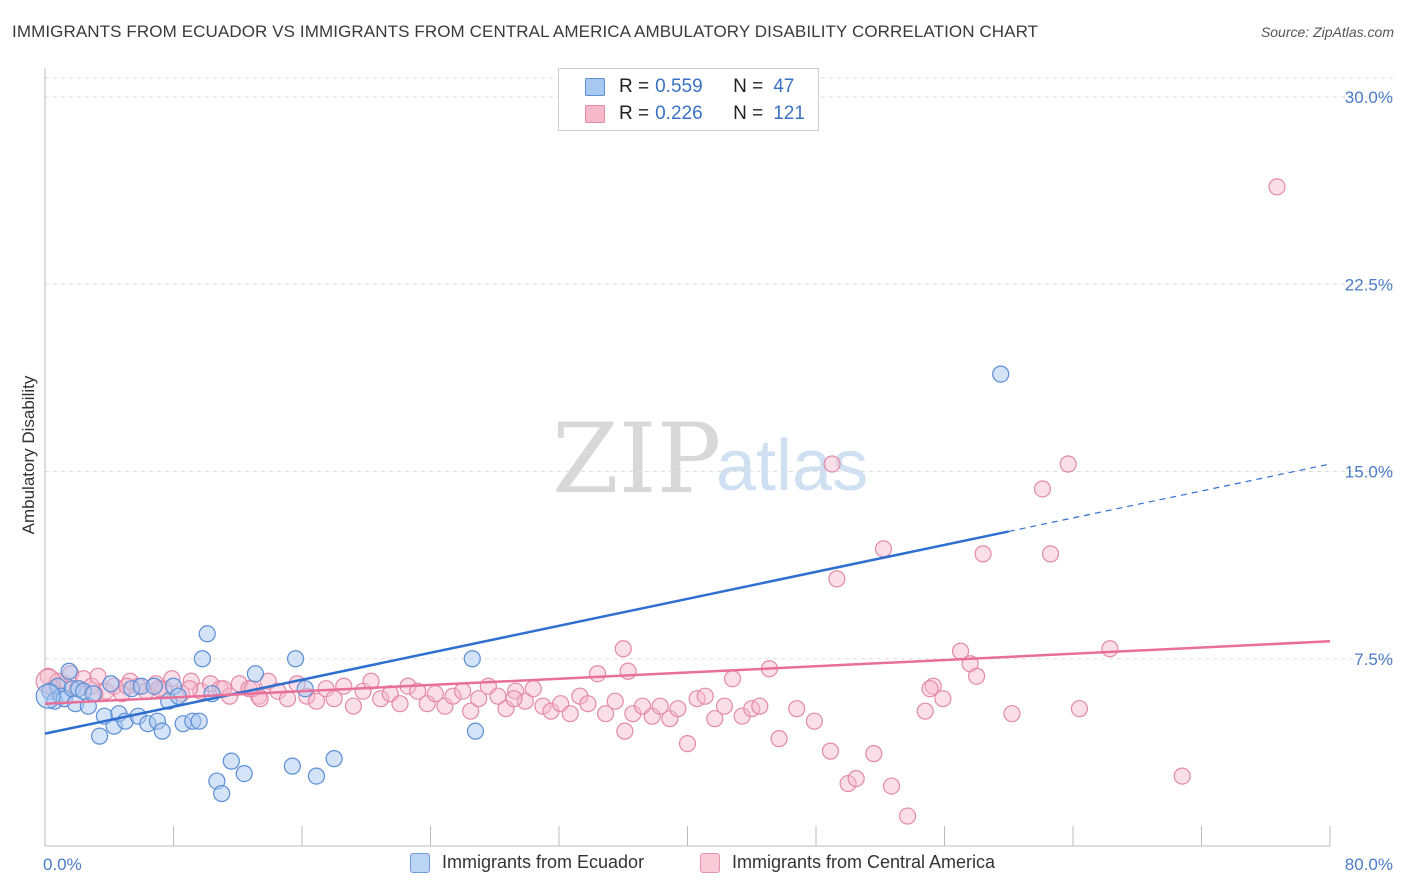 This screenshot has height=892, width=1406. What do you see at coordinates (792, 466) in the screenshot?
I see `watermark-atlas: atlas` at bounding box center [792, 466].